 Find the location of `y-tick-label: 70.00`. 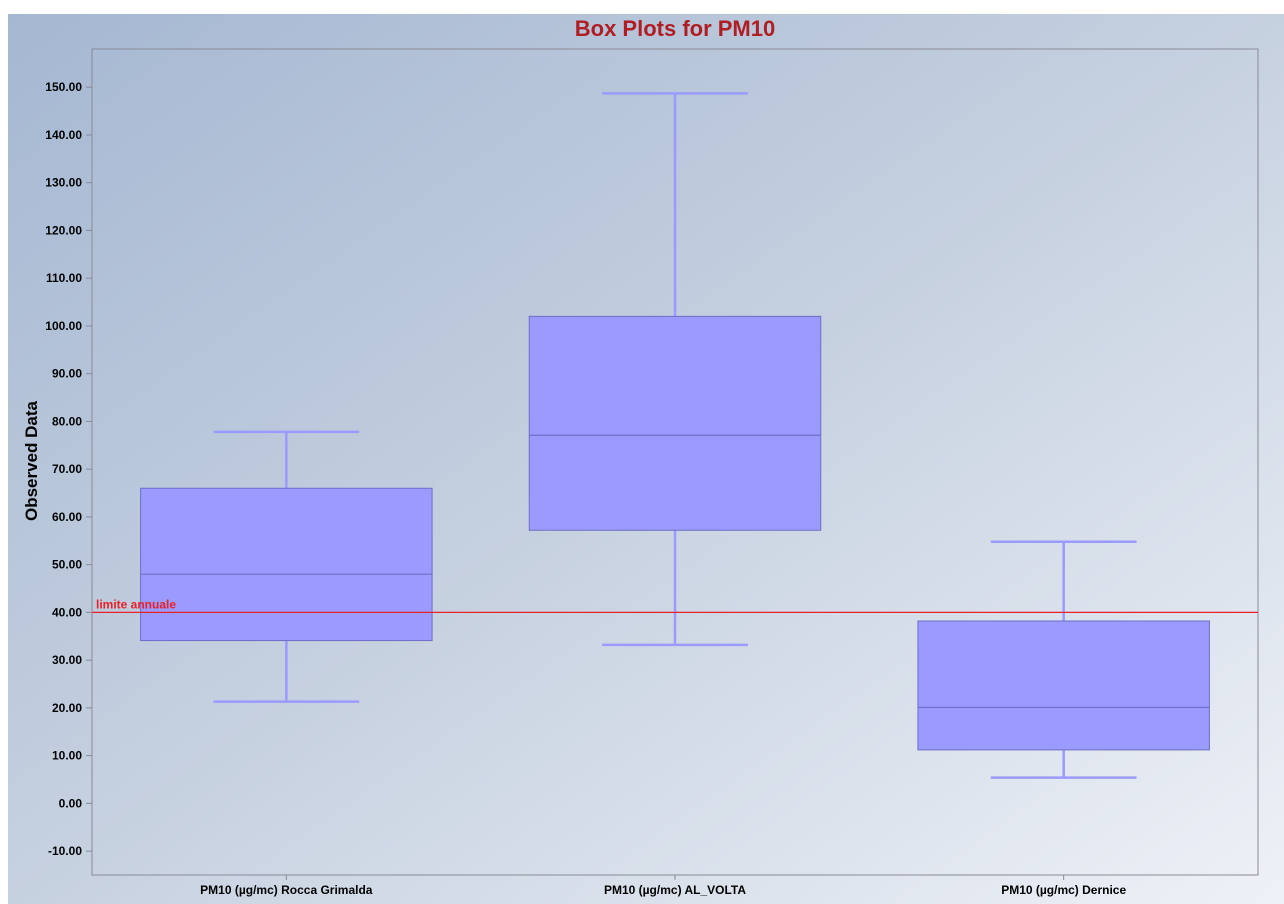

y-tick-label: 70.00 is located at coordinates (67, 469).